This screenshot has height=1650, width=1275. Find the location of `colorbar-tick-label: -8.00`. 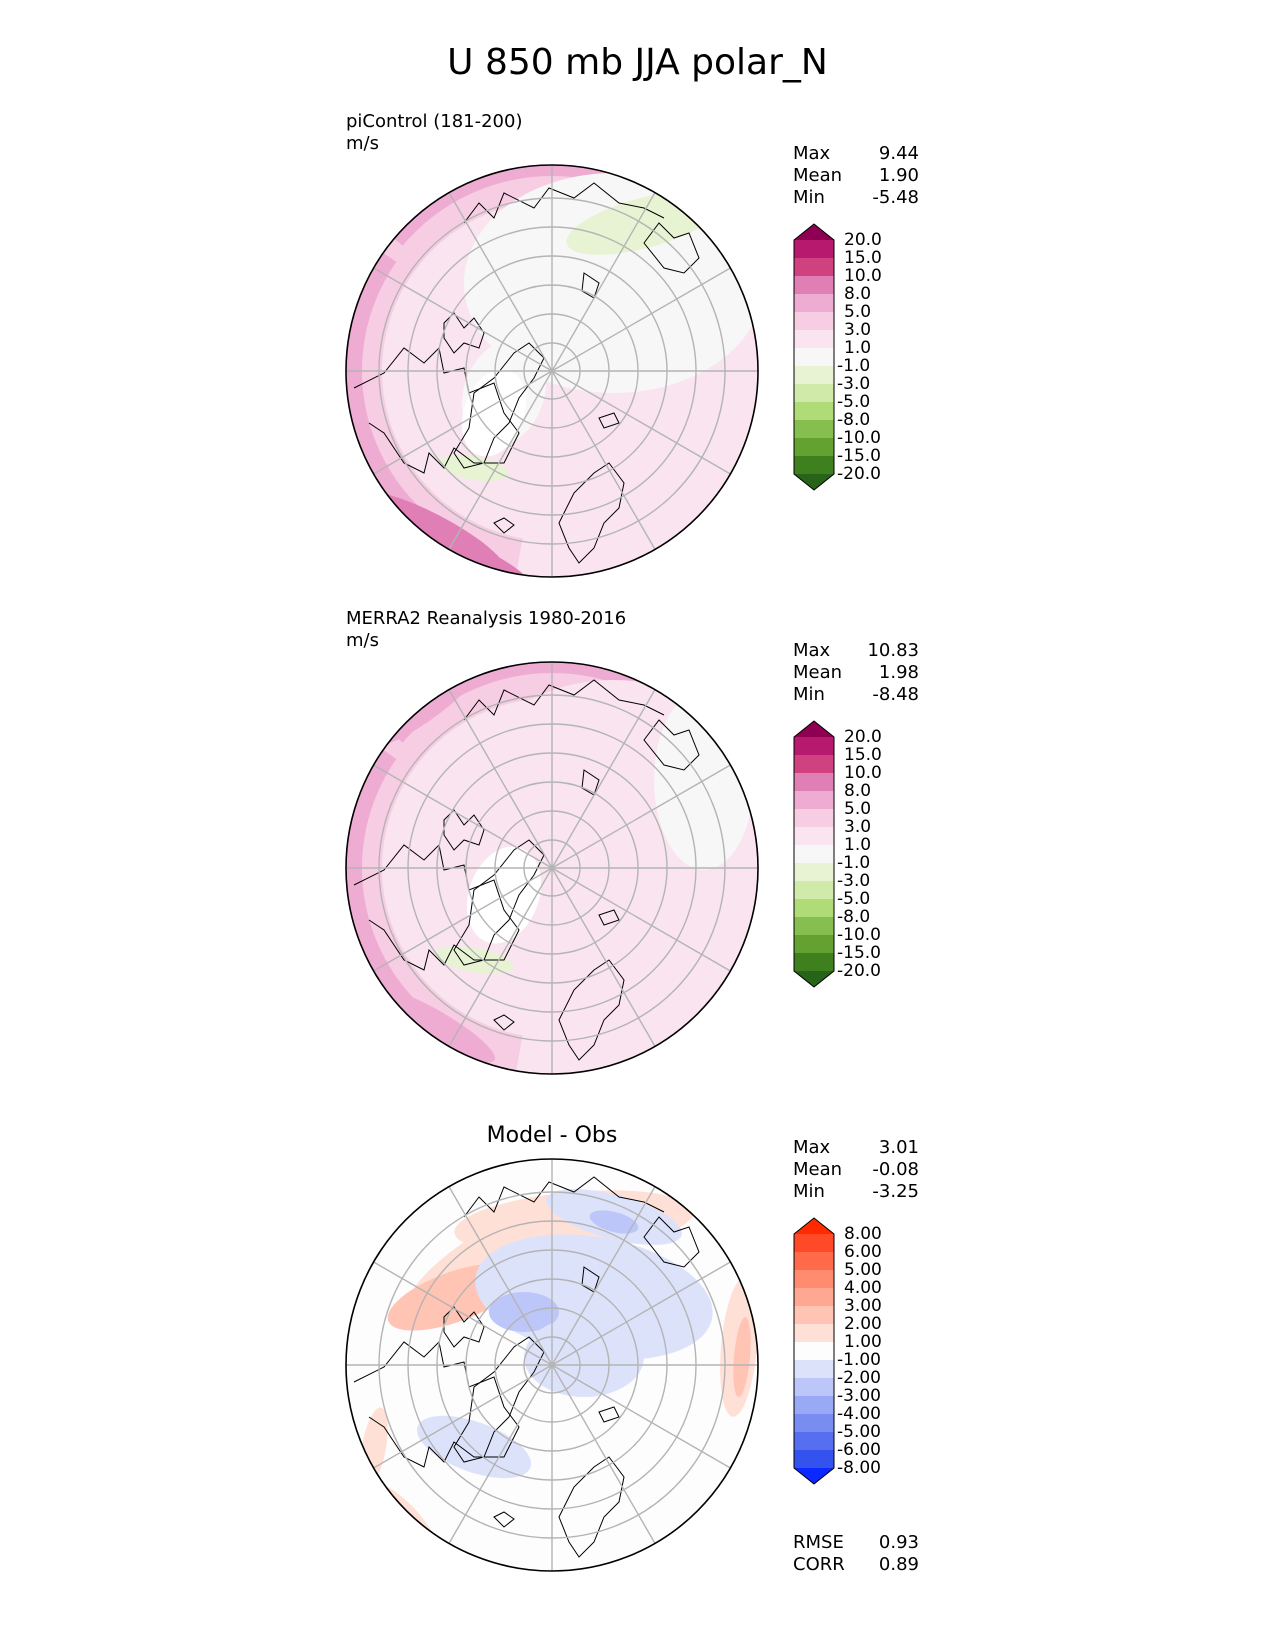

colorbar-tick-label: -8.00 is located at coordinates (859, 1468).